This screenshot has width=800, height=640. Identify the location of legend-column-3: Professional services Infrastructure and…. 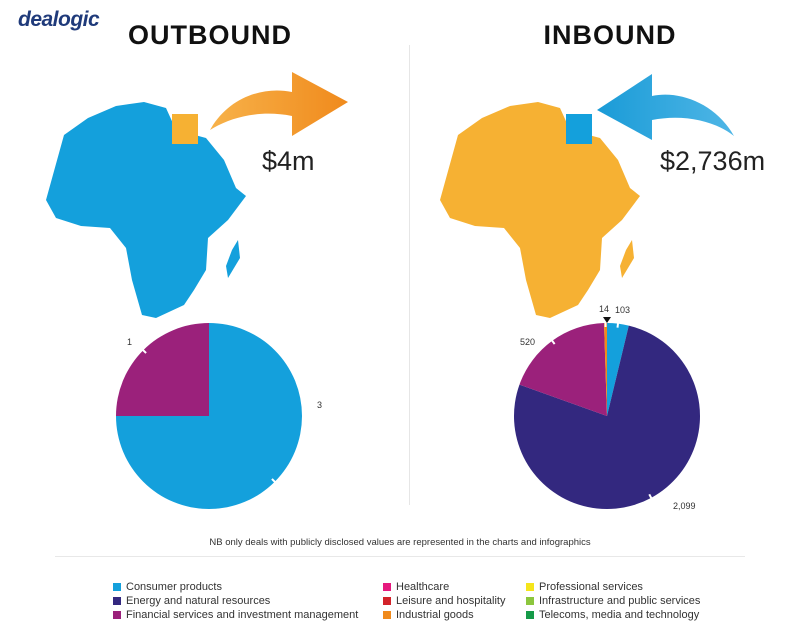
(613, 601).